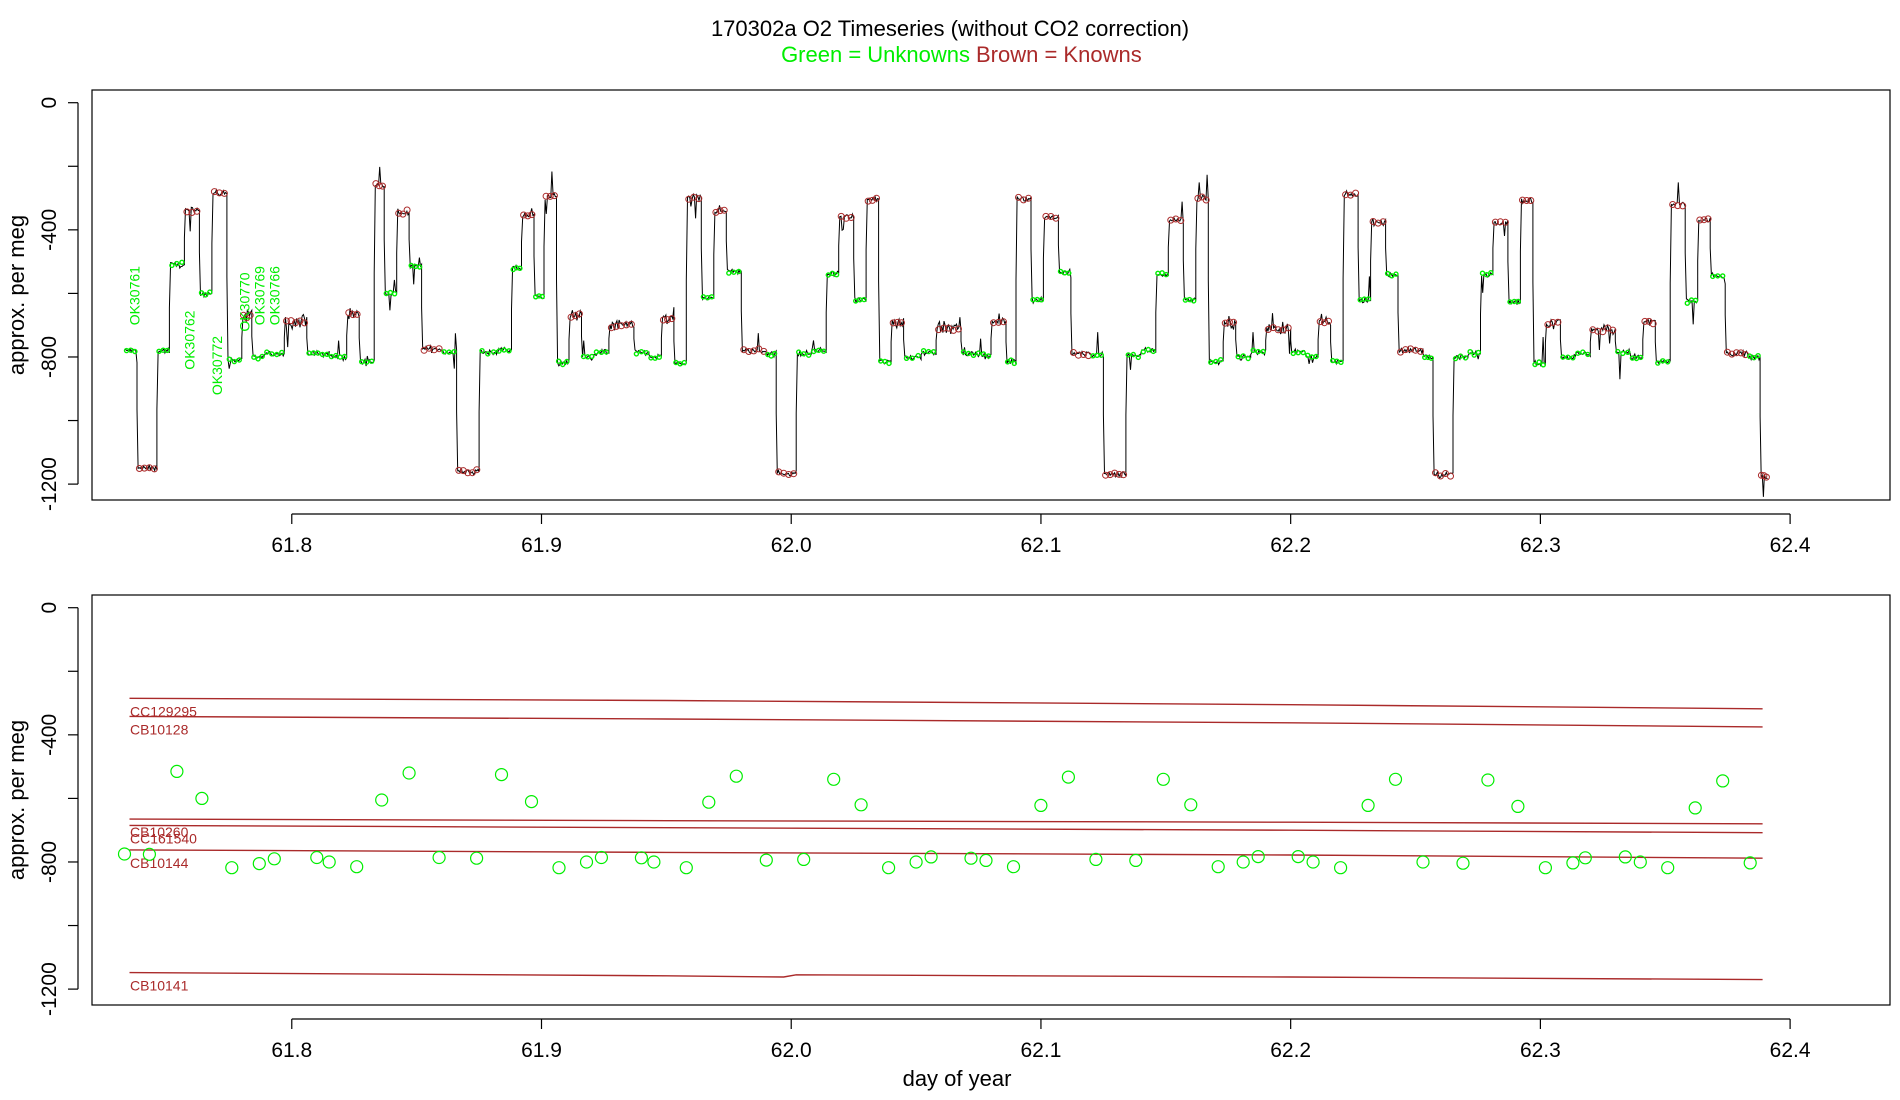 The height and width of the screenshot is (1100, 1900). What do you see at coordinates (1041, 545) in the screenshot?
I see `x-tick-label: 62.1` at bounding box center [1041, 545].